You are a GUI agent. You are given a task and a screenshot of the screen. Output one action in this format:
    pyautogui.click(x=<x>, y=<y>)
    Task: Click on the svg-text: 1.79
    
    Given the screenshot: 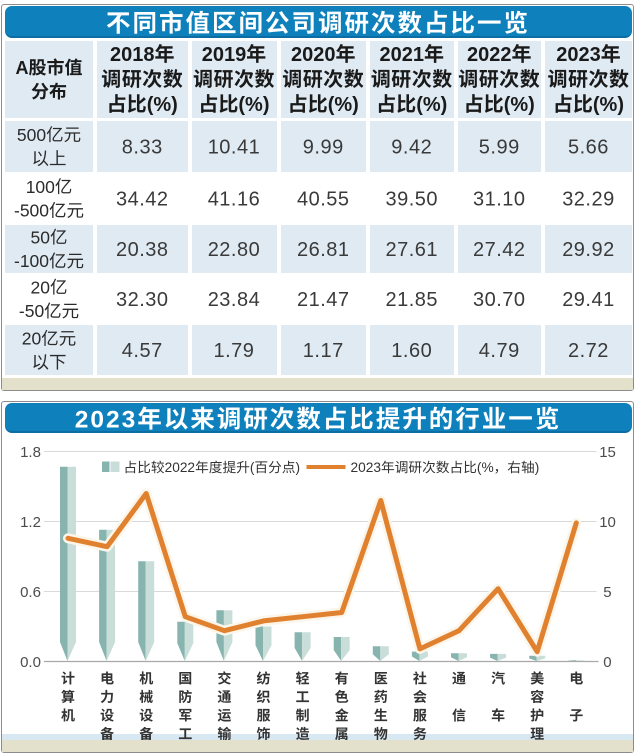 What is the action you would take?
    pyautogui.click(x=234, y=351)
    